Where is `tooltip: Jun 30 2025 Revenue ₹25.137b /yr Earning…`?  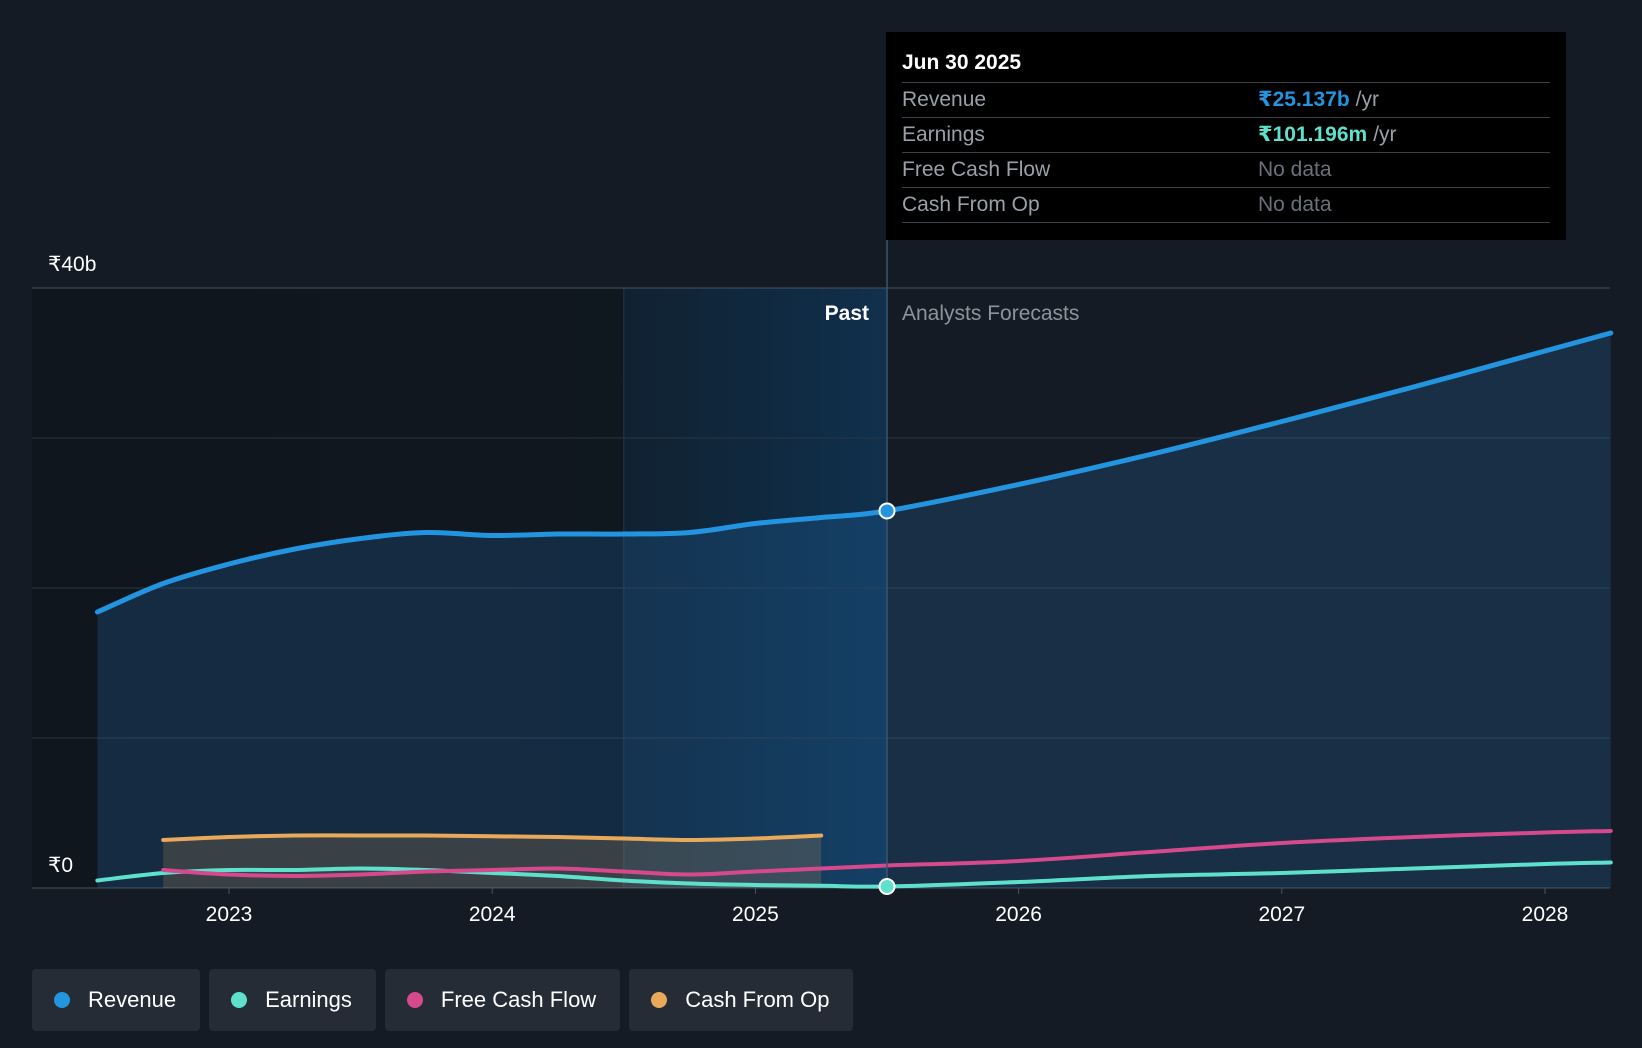 tooltip: Jun 30 2025 Revenue ₹25.137b /yr Earning… is located at coordinates (1226, 136).